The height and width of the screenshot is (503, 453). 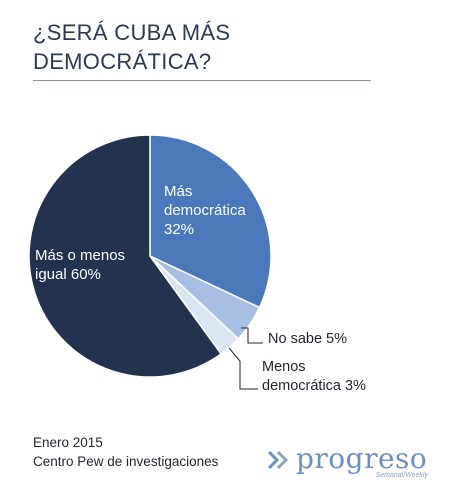 I want to click on source-footer: Enero 2015 Centro Pew de investigaciones, so click(x=125, y=452).